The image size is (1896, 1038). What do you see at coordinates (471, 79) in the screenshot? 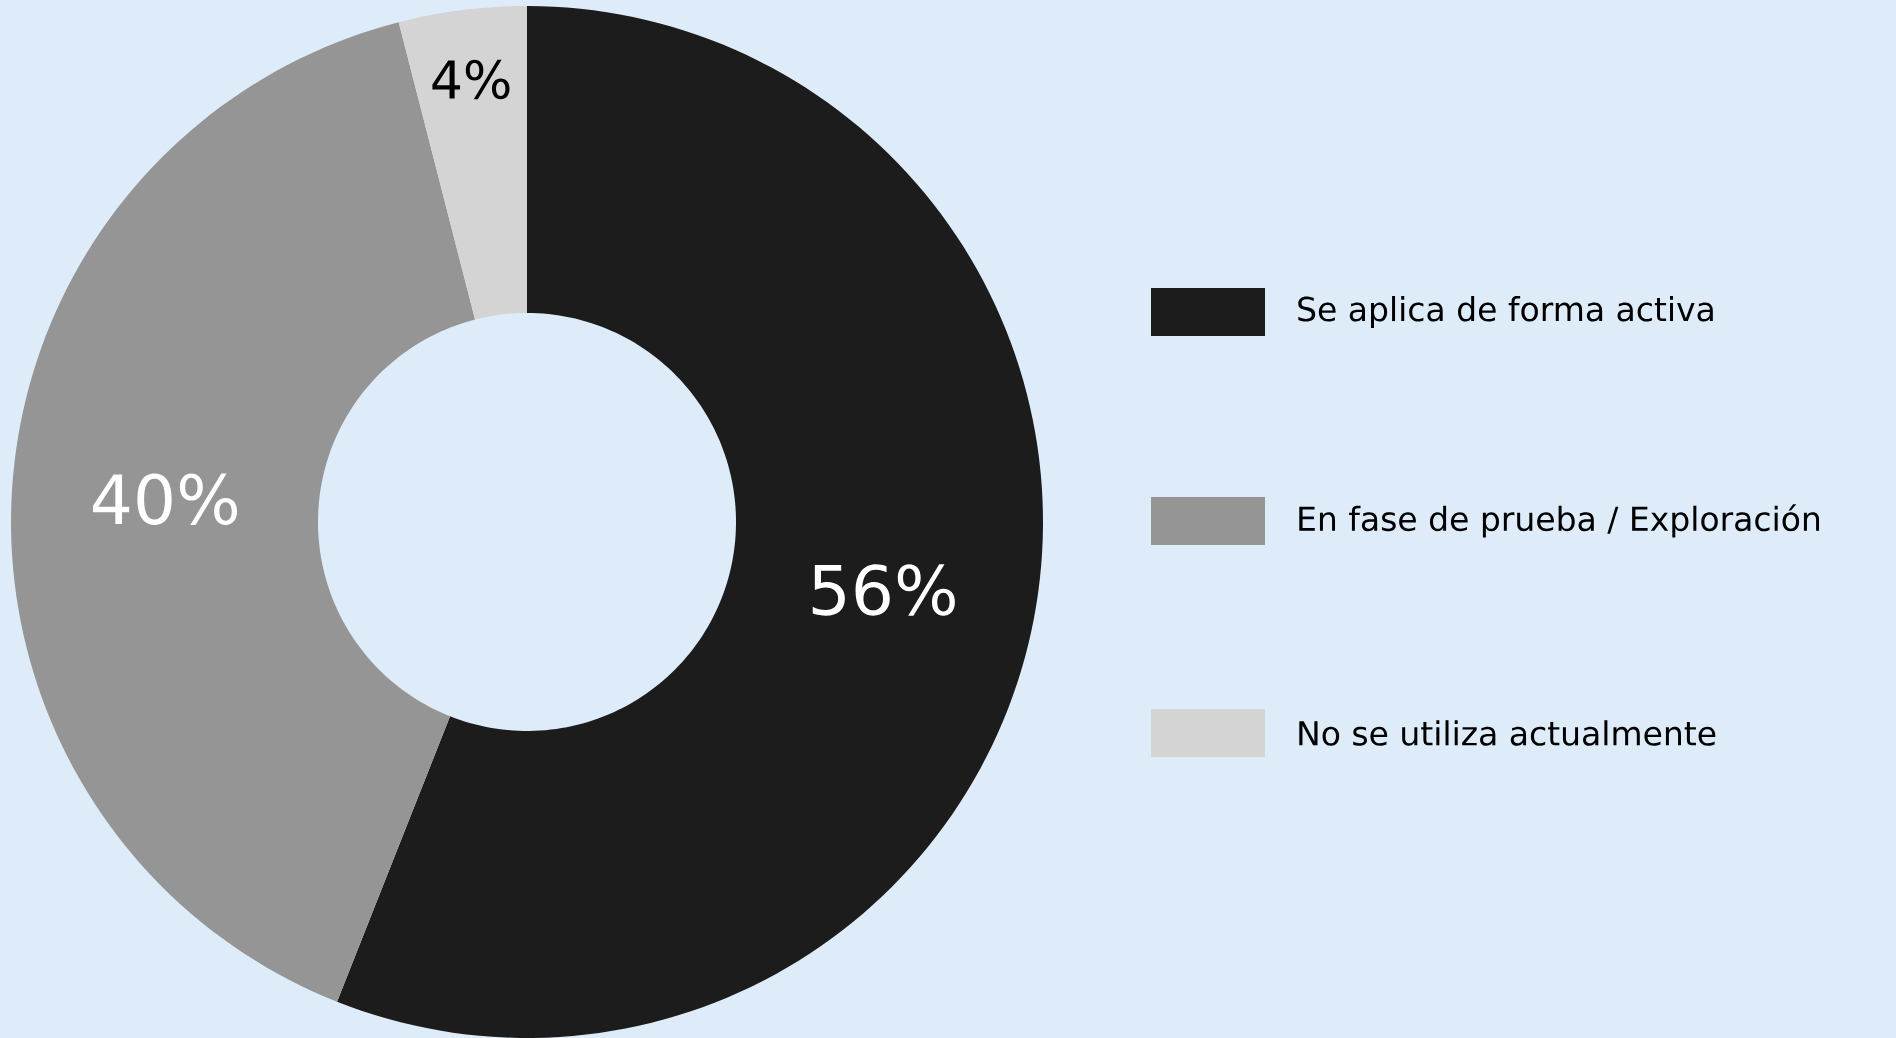
I see `data-label: 4%` at bounding box center [471, 79].